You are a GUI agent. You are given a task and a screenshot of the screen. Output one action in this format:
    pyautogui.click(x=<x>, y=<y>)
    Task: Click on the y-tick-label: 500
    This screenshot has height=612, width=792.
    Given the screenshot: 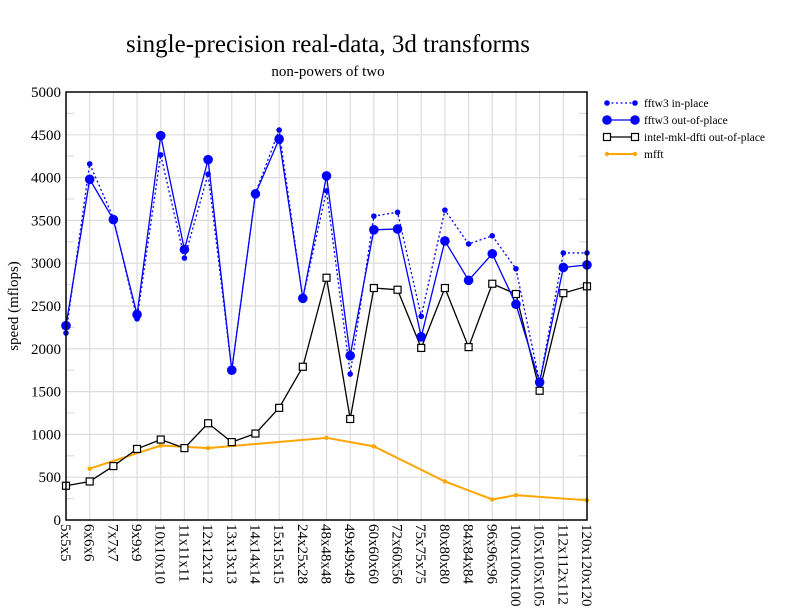 What is the action you would take?
    pyautogui.click(x=50, y=478)
    